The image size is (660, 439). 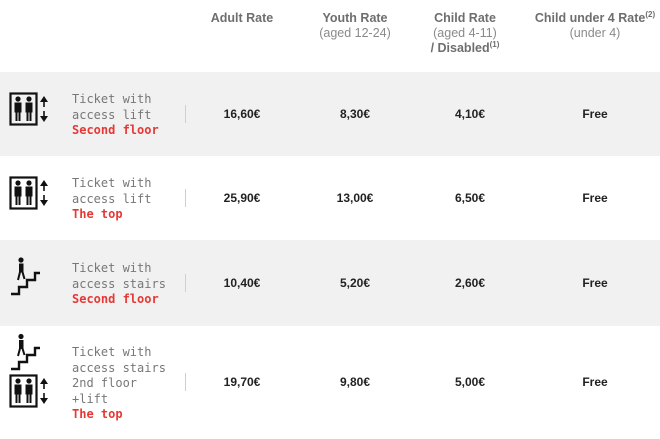 What do you see at coordinates (650, 14) in the screenshot?
I see `footnote-2: (2)` at bounding box center [650, 14].